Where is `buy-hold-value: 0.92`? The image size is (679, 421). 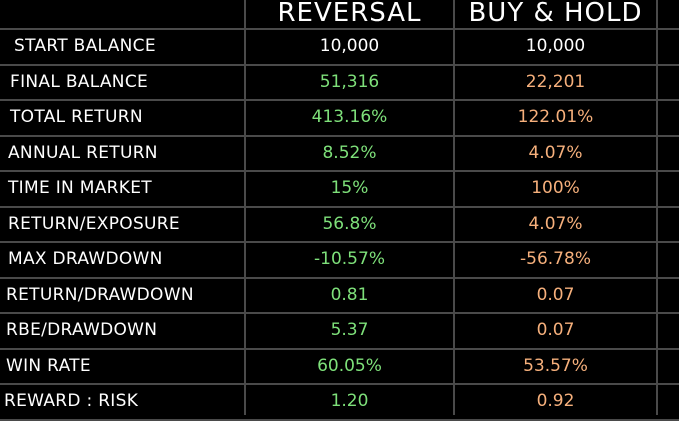 buy-hold-value: 0.92 is located at coordinates (555, 401).